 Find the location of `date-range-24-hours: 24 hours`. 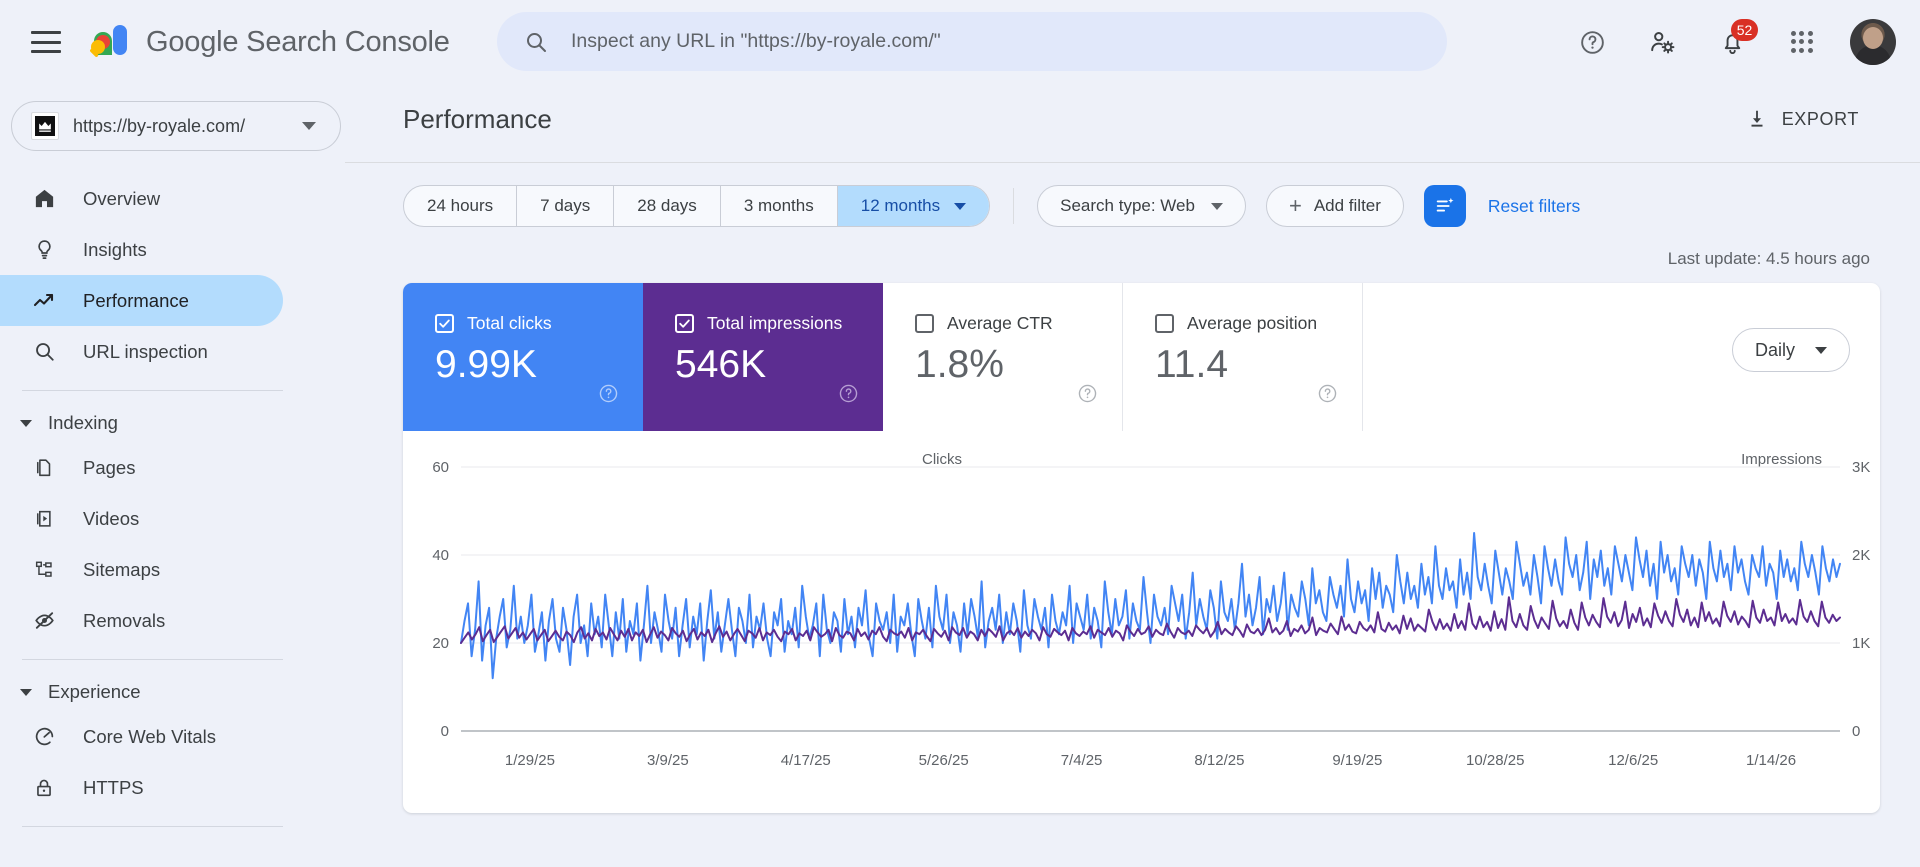

date-range-24-hours: 24 hours is located at coordinates (461, 206).